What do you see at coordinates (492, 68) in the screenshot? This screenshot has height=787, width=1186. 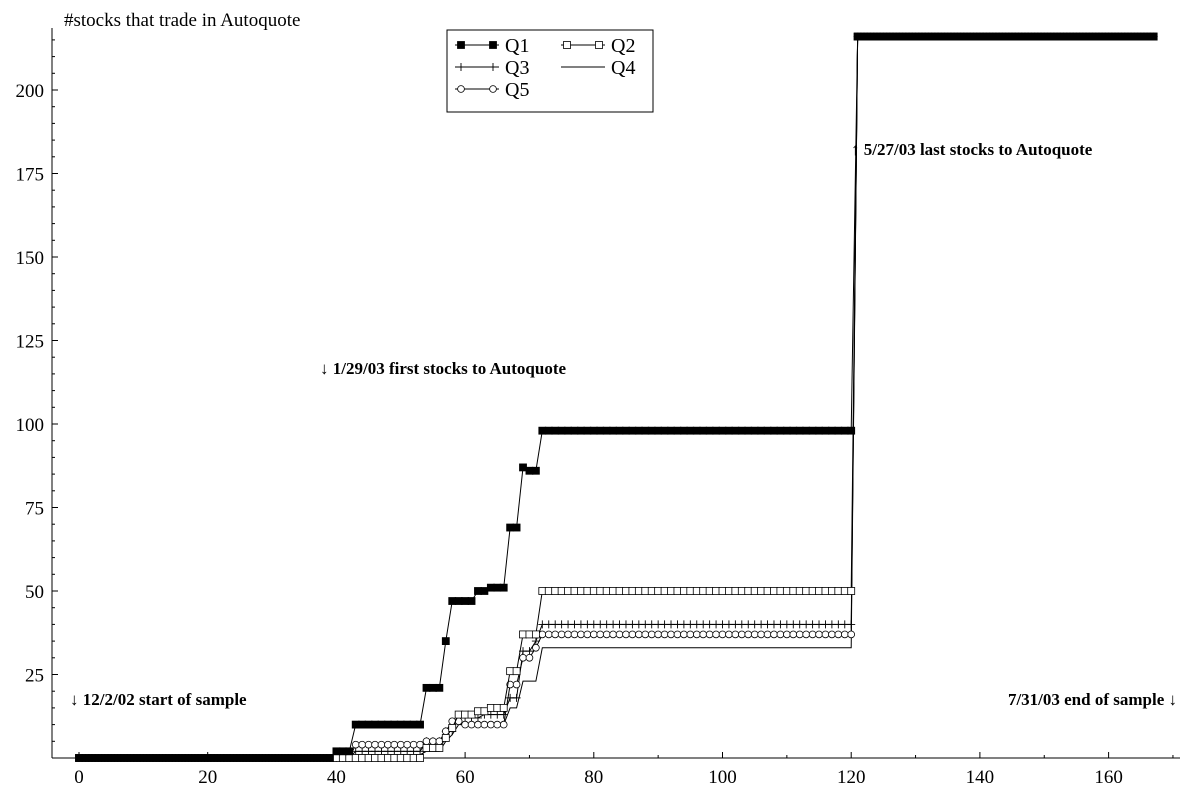 I see `legend-entry-q3: Q3` at bounding box center [492, 68].